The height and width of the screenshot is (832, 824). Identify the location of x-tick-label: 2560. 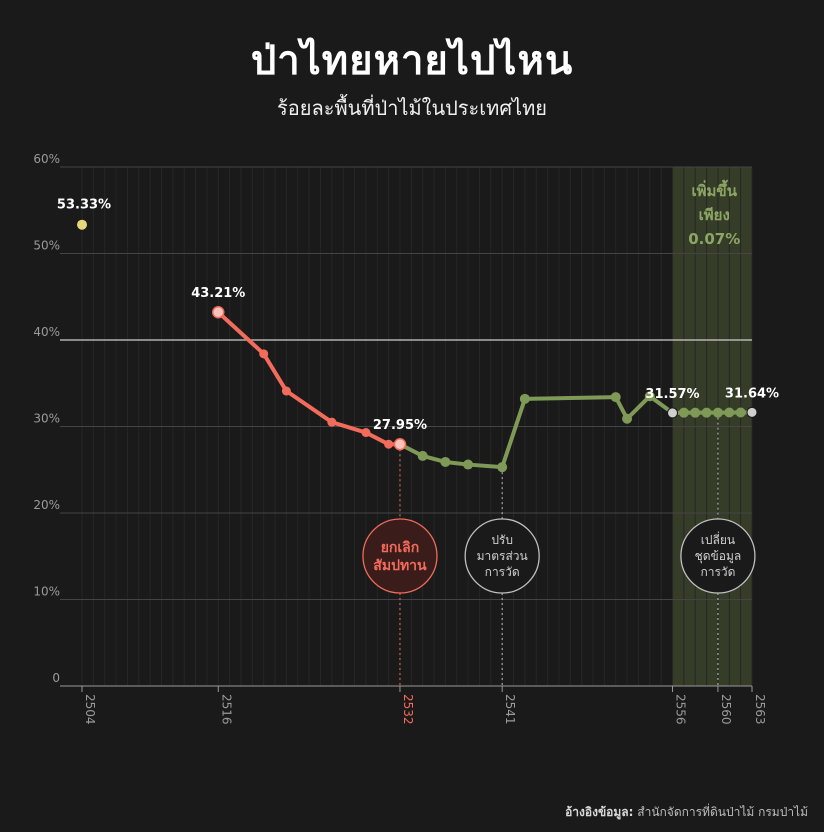
(726, 709).